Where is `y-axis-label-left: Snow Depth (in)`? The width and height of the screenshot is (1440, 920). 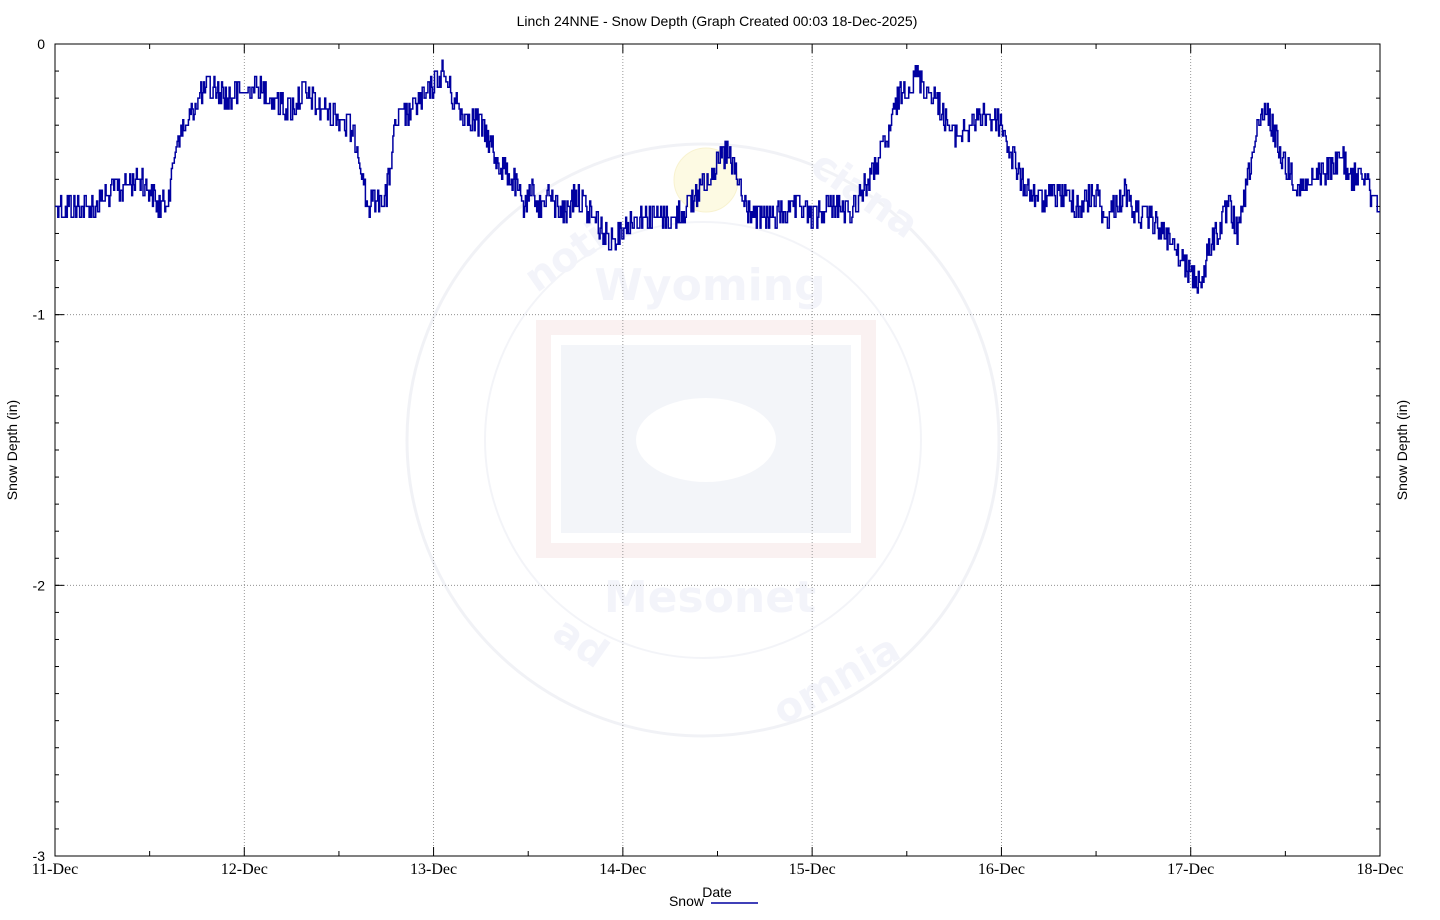
y-axis-label-left: Snow Depth (in) is located at coordinates (12, 450).